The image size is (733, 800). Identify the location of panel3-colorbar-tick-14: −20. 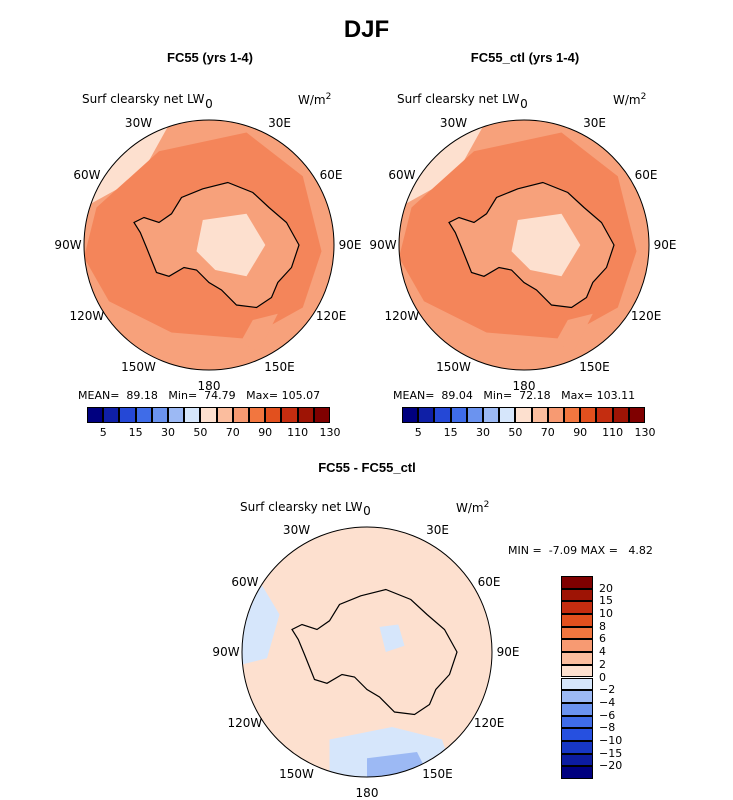
(611, 766).